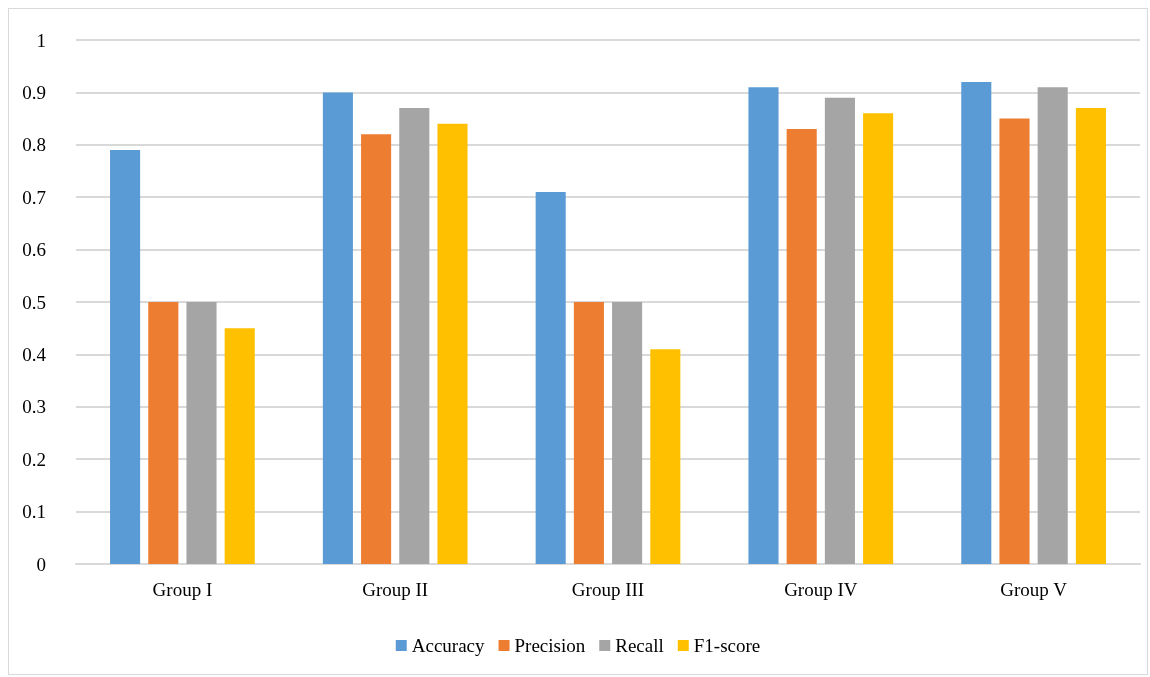 This screenshot has width=1150, height=677. I want to click on y-tick-label: 0.6, so click(34, 250).